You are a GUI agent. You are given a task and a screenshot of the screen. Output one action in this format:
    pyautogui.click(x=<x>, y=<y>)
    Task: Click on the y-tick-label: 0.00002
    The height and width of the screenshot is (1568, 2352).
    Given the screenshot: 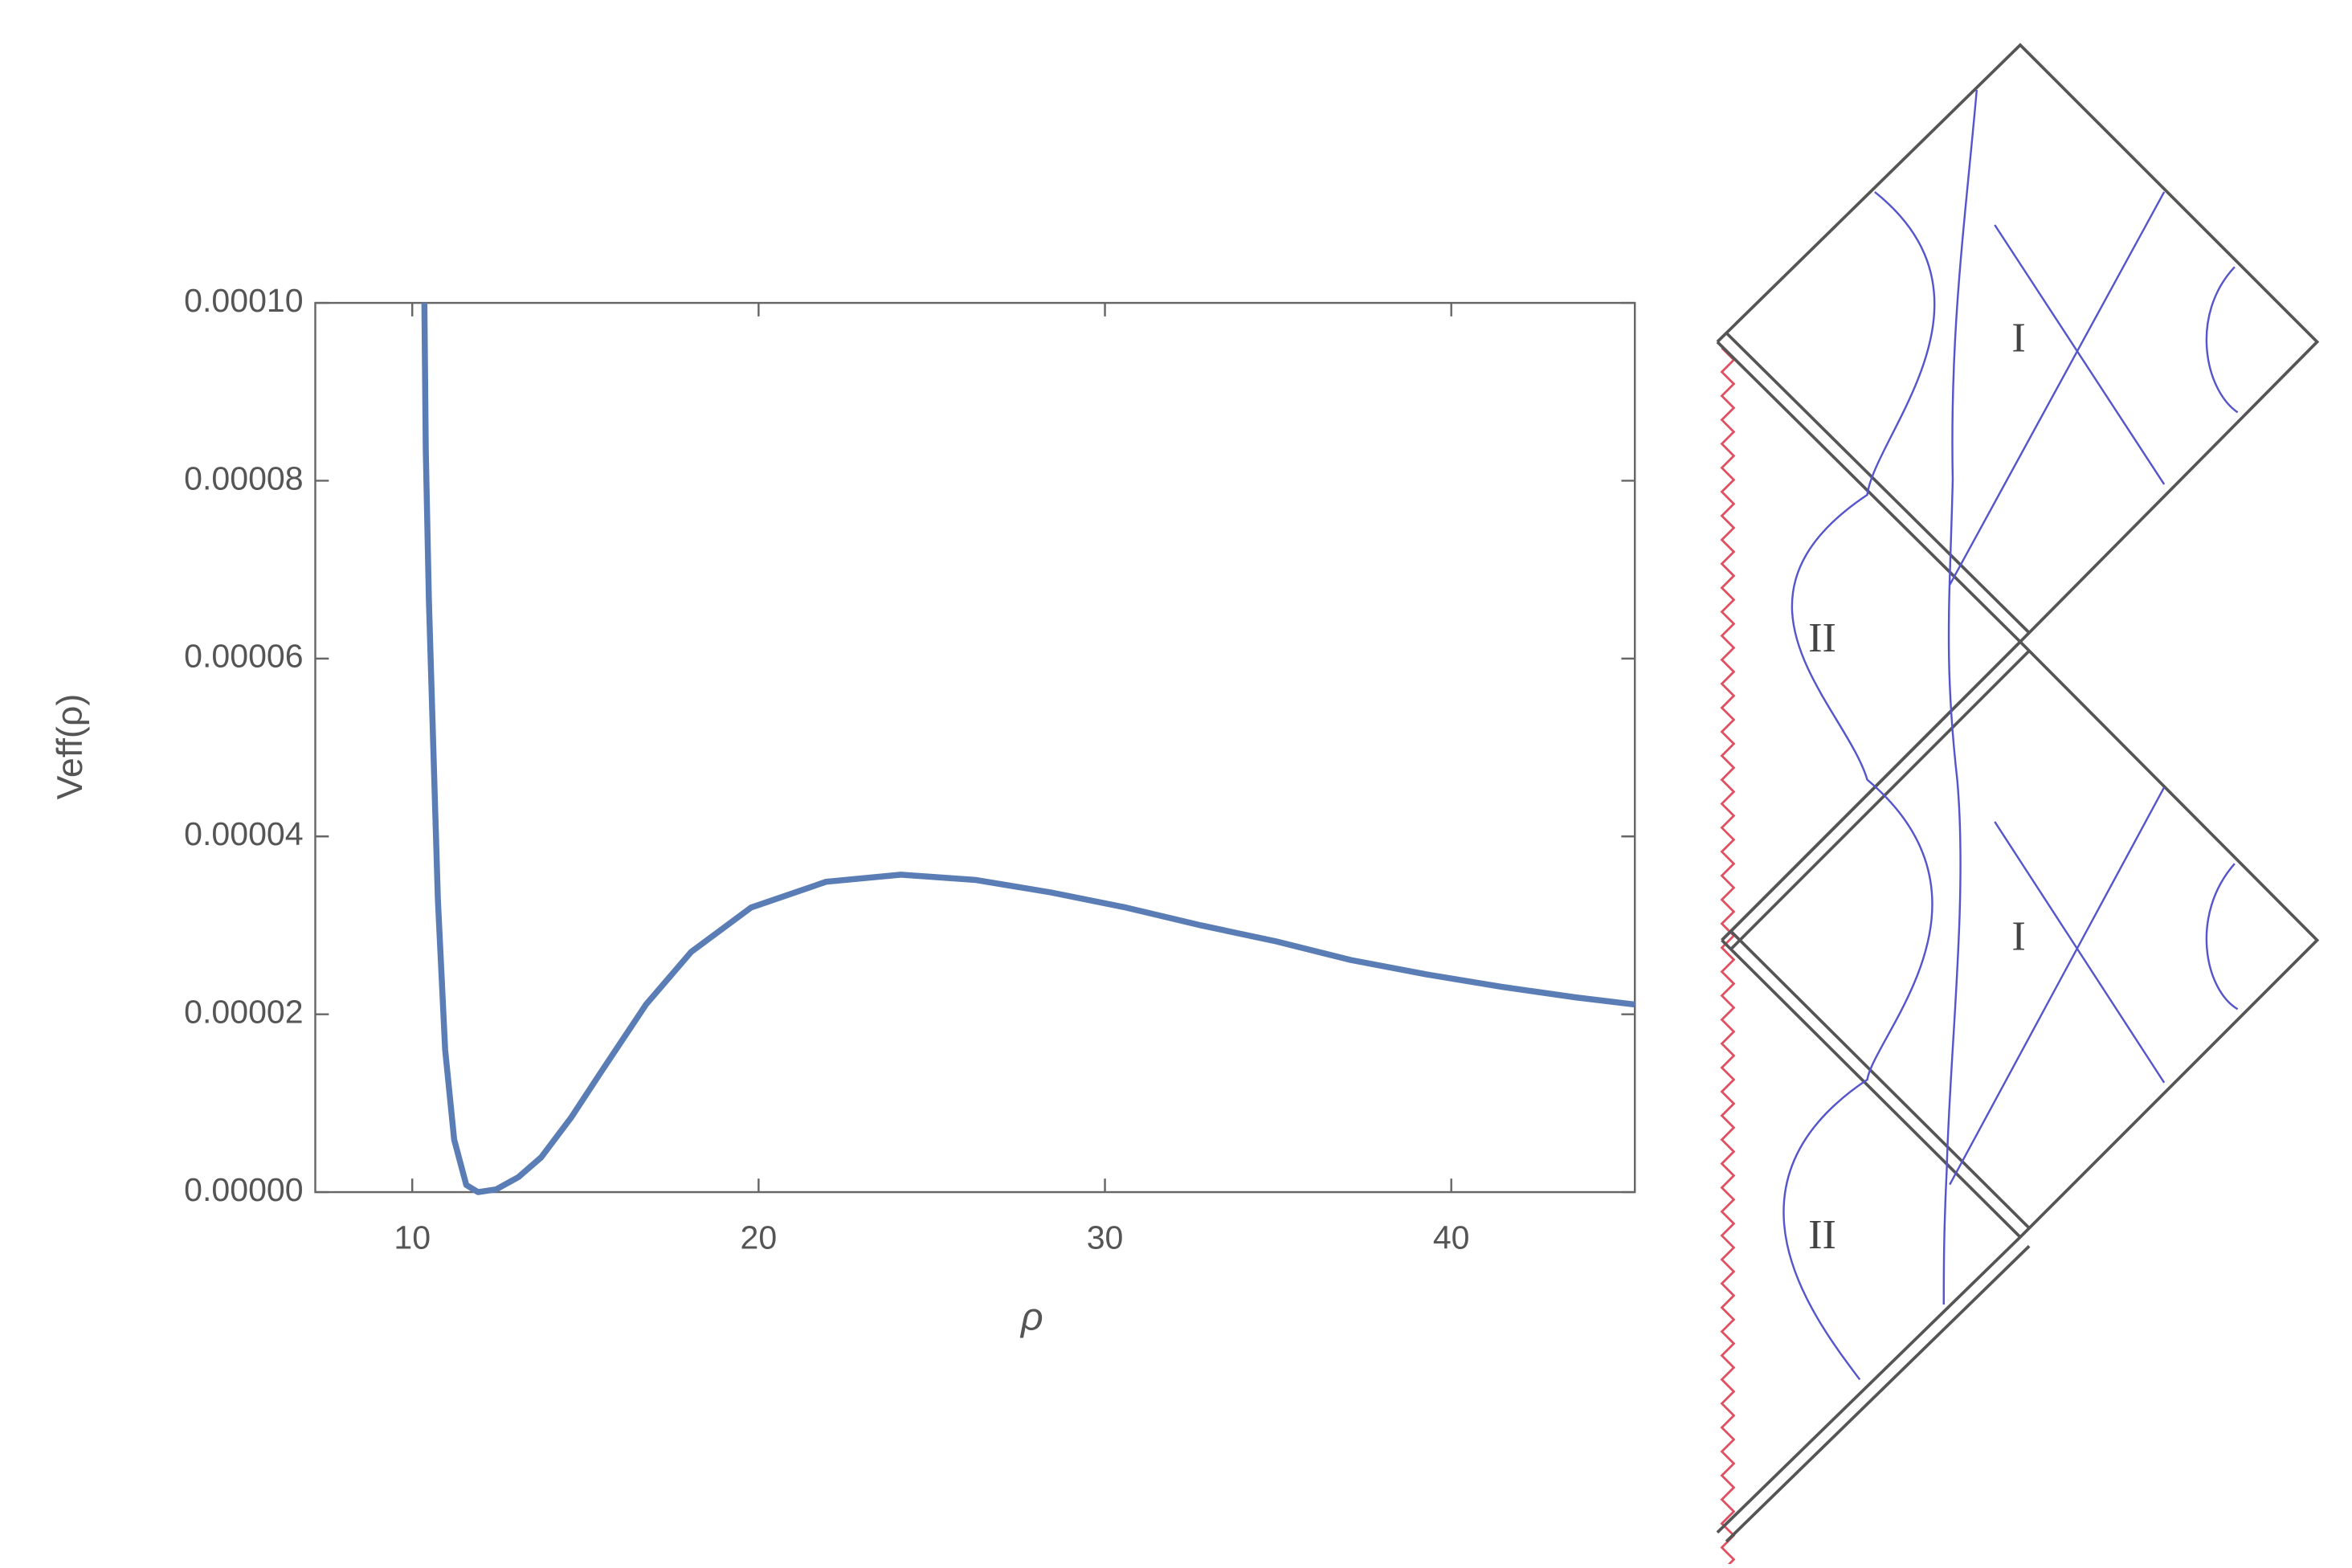 What is the action you would take?
    pyautogui.click(x=244, y=1012)
    